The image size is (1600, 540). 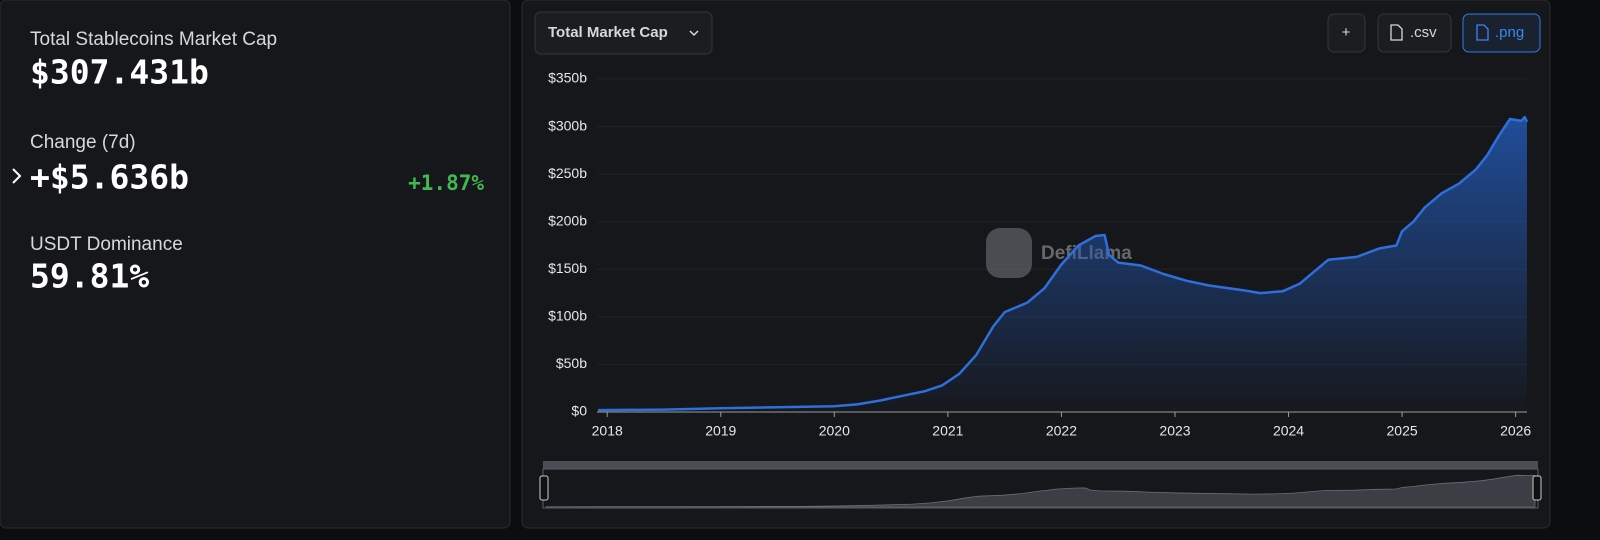 I want to click on stat-label: USDT Dominance, so click(x=106, y=244).